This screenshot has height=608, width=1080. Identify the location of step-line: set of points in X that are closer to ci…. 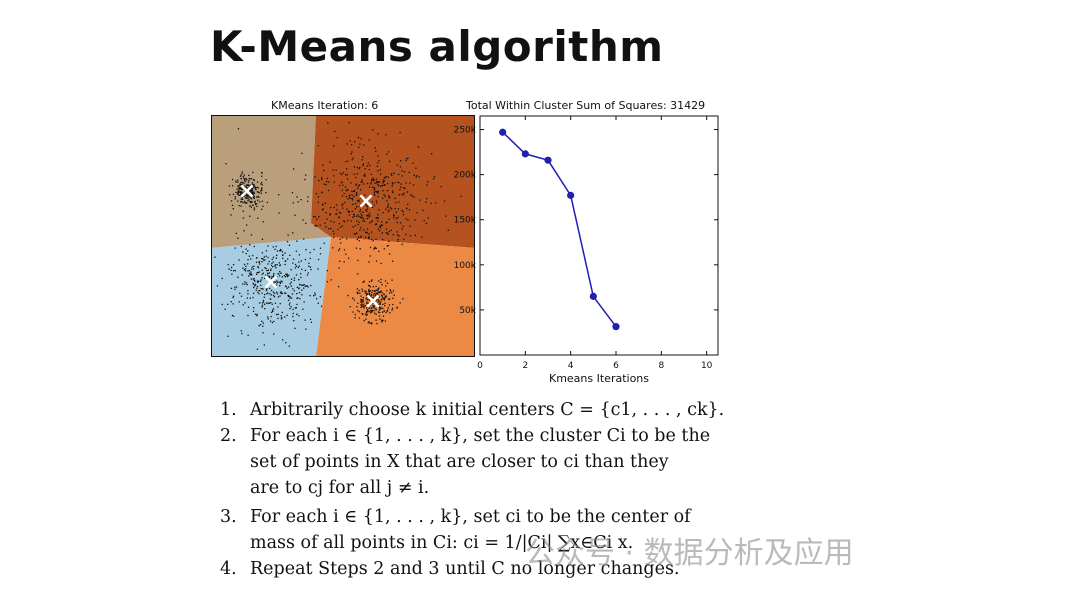
(459, 462).